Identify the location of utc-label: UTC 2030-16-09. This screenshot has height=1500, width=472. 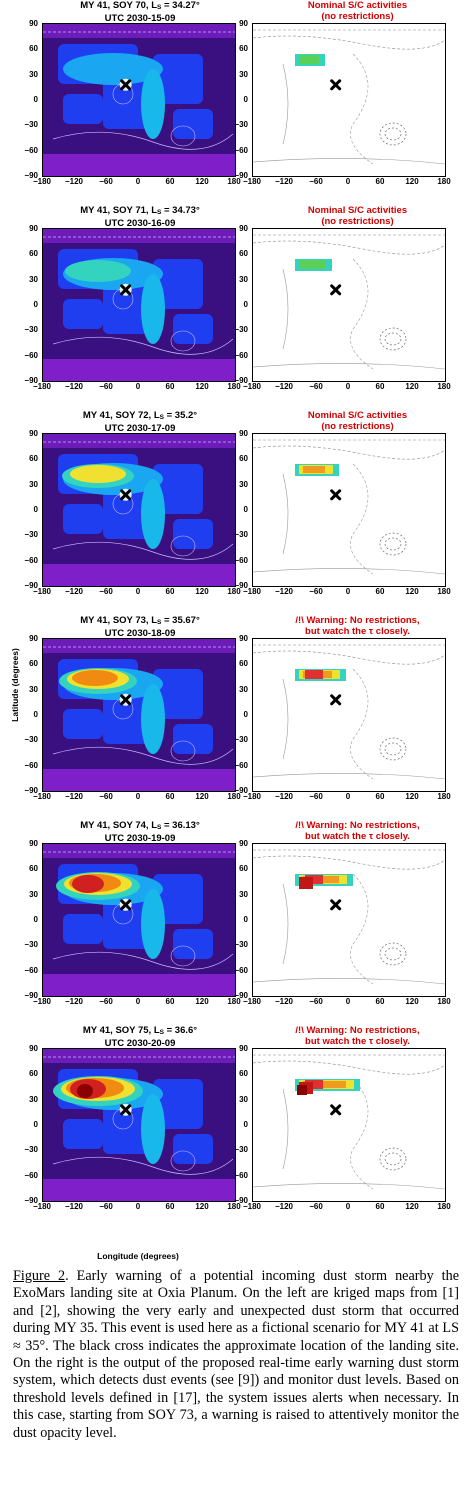
(140, 223).